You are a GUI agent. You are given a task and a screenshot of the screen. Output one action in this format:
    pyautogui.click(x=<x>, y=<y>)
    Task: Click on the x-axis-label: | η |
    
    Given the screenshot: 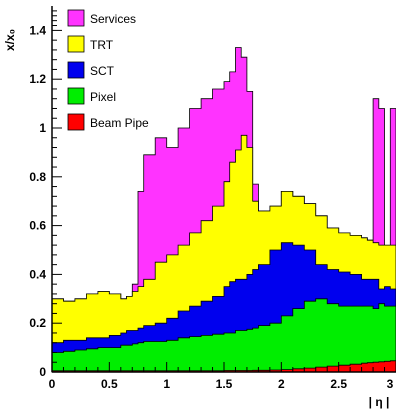 What is the action you would take?
    pyautogui.click(x=379, y=402)
    